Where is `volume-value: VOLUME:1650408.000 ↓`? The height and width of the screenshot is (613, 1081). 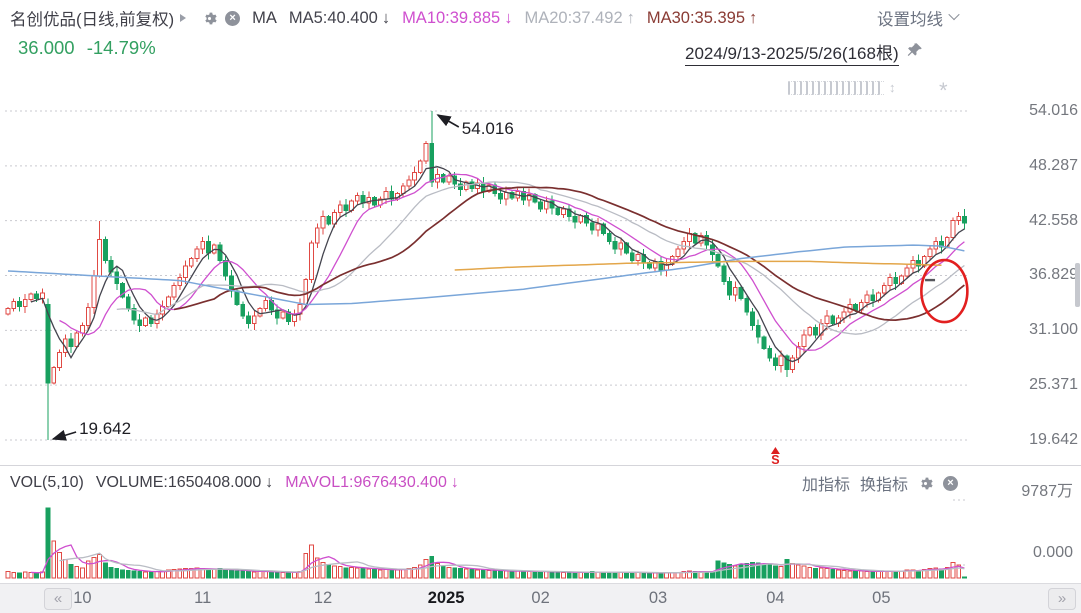 volume-value: VOLUME:1650408.000 ↓ is located at coordinates (184, 482).